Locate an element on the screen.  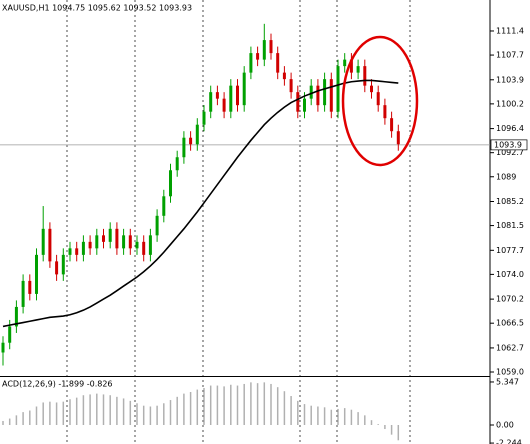
y-tick-label: 1085.2 is located at coordinates (510, 201).